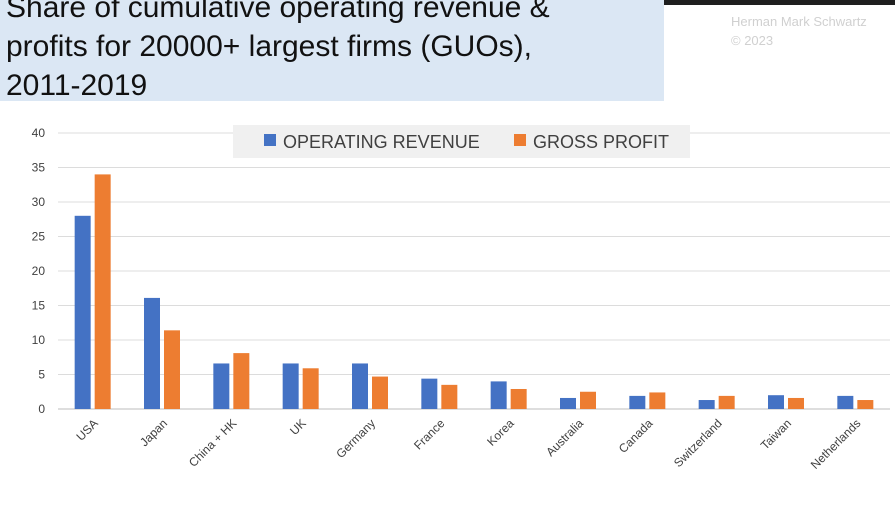 Image resolution: width=895 pixels, height=509 pixels. Describe the element at coordinates (752, 40) in the screenshot. I see `copyright-year: © 2023` at that location.